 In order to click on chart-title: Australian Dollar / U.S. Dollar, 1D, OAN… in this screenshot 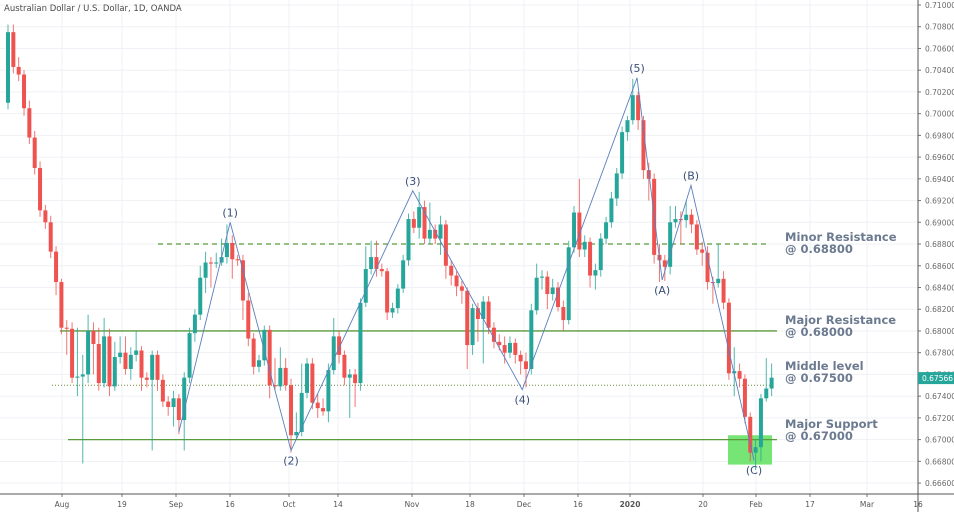, I will do `click(93, 9)`.